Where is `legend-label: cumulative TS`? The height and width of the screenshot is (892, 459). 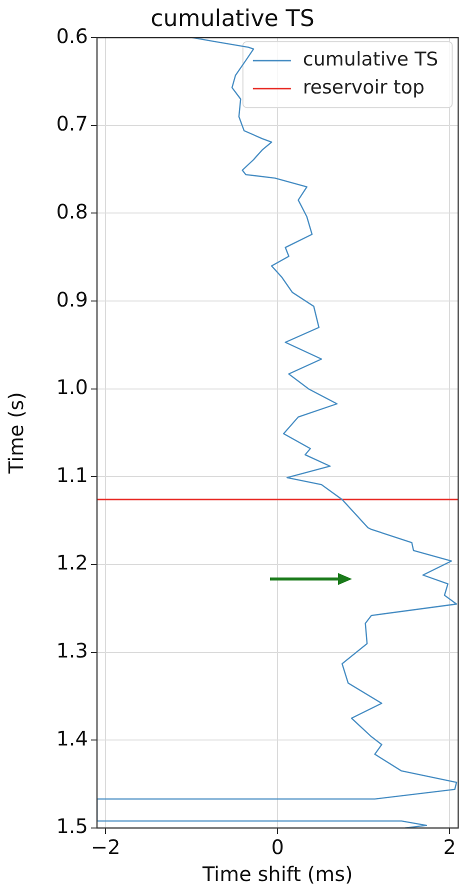
legend-label: cumulative TS is located at coordinates (370, 59).